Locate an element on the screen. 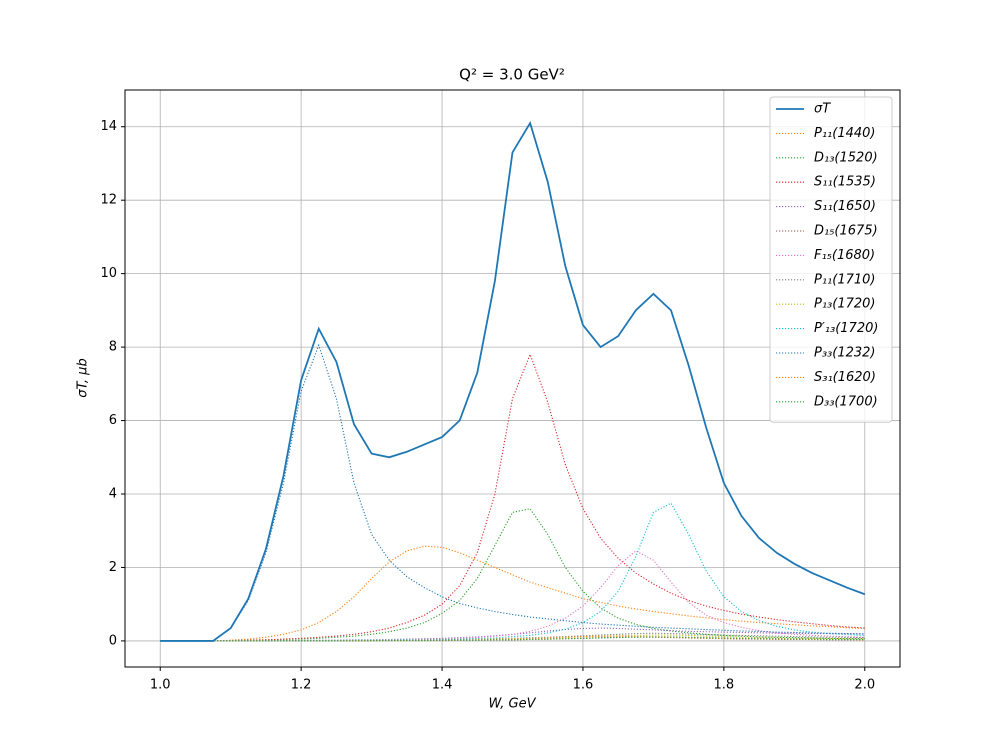 This screenshot has height=754, width=1000. legend-label: F₁₅(1680) is located at coordinates (844, 255).